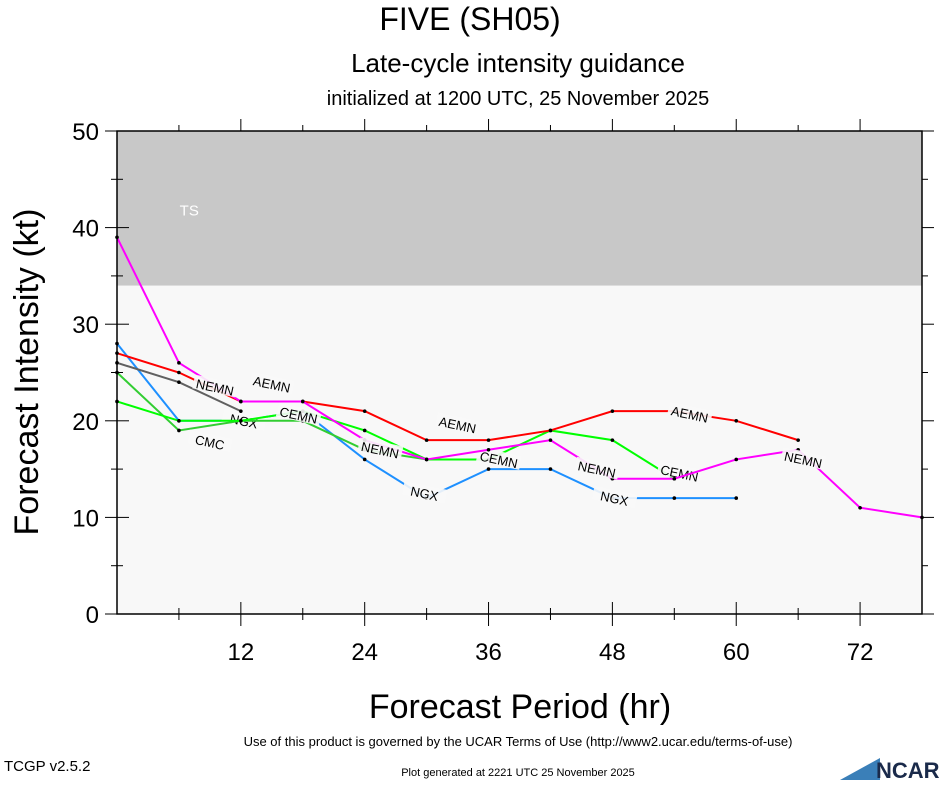  I want to click on y-tick-label: 10, so click(85, 518).